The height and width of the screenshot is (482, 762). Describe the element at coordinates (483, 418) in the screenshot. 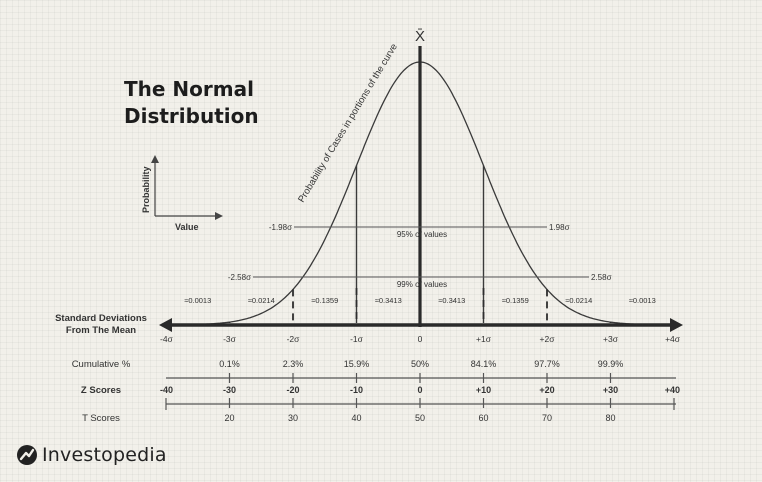

I see `t-score-value: 60` at that location.